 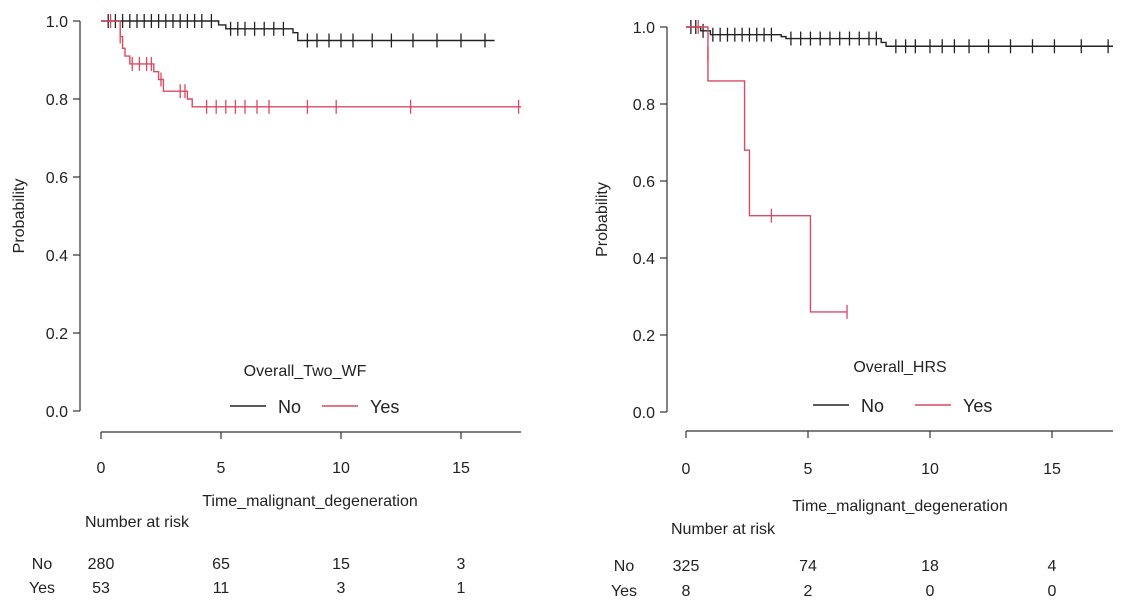 What do you see at coordinates (686, 591) in the screenshot?
I see `risk-count: 8` at bounding box center [686, 591].